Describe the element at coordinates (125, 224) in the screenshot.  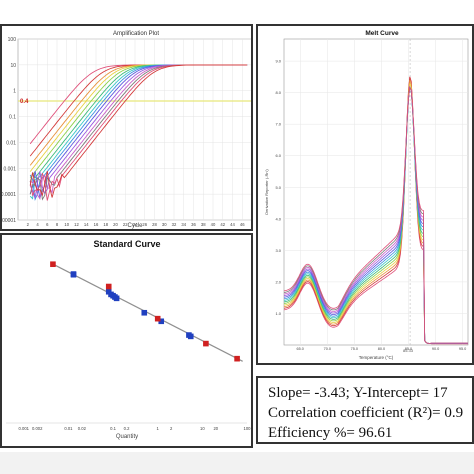
I see `amp-x-tick-label: 22` at that location.